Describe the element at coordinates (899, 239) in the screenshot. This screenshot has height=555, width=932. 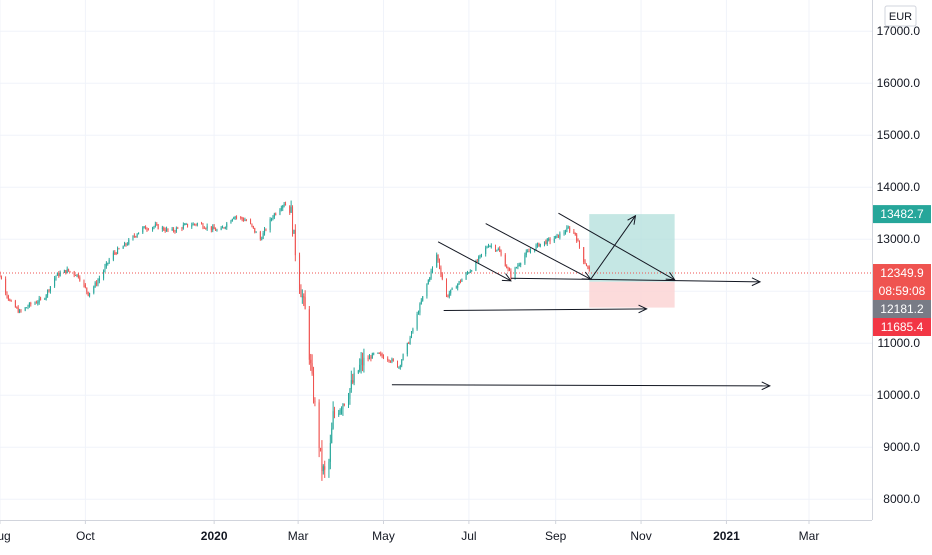
I see `y-tick-label: 13000.0` at that location.